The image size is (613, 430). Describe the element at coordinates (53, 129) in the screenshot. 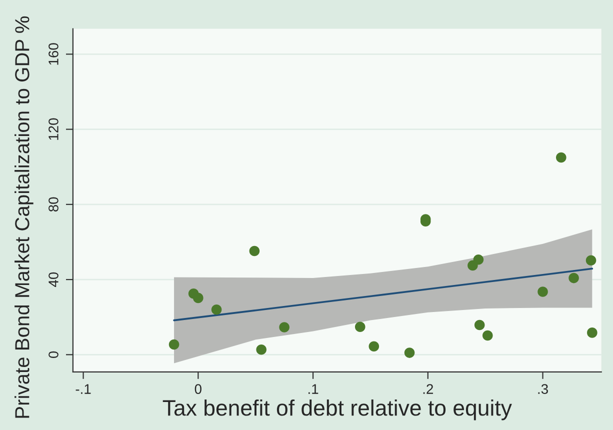

I see `y-tick-label: 120` at that location.